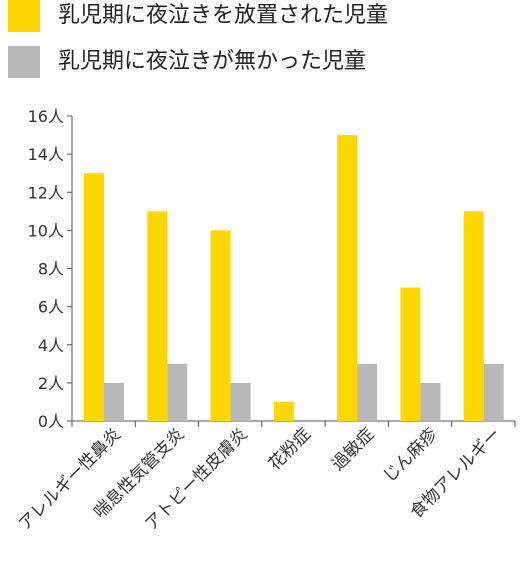  I want to click on y-tick-label: 8人, so click(51, 269).